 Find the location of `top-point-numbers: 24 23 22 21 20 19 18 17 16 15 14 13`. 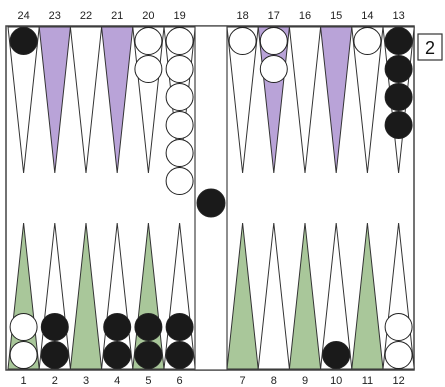

top-point-numbers: 24 23 22 21 20 19 18 17 16 15 14 13 is located at coordinates (210, 16).